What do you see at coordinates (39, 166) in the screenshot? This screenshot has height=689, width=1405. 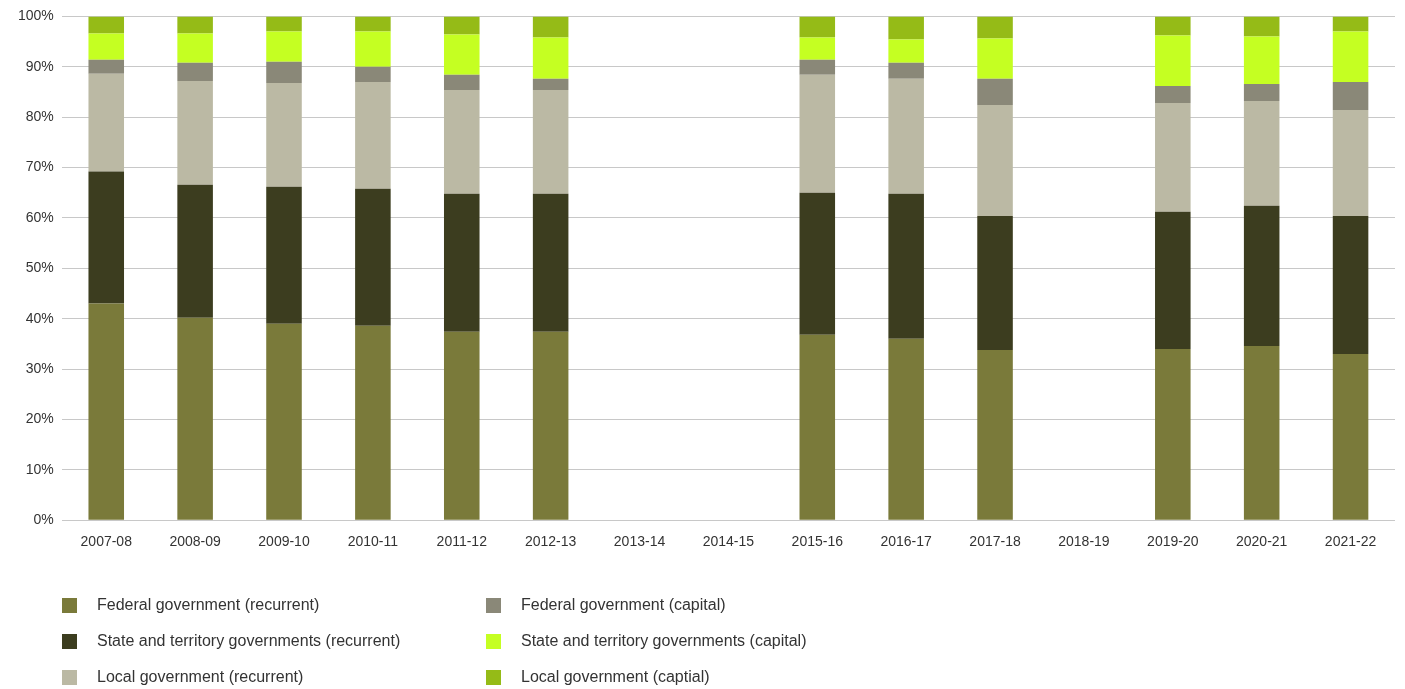 I see `y-tick-label: 70%` at bounding box center [39, 166].